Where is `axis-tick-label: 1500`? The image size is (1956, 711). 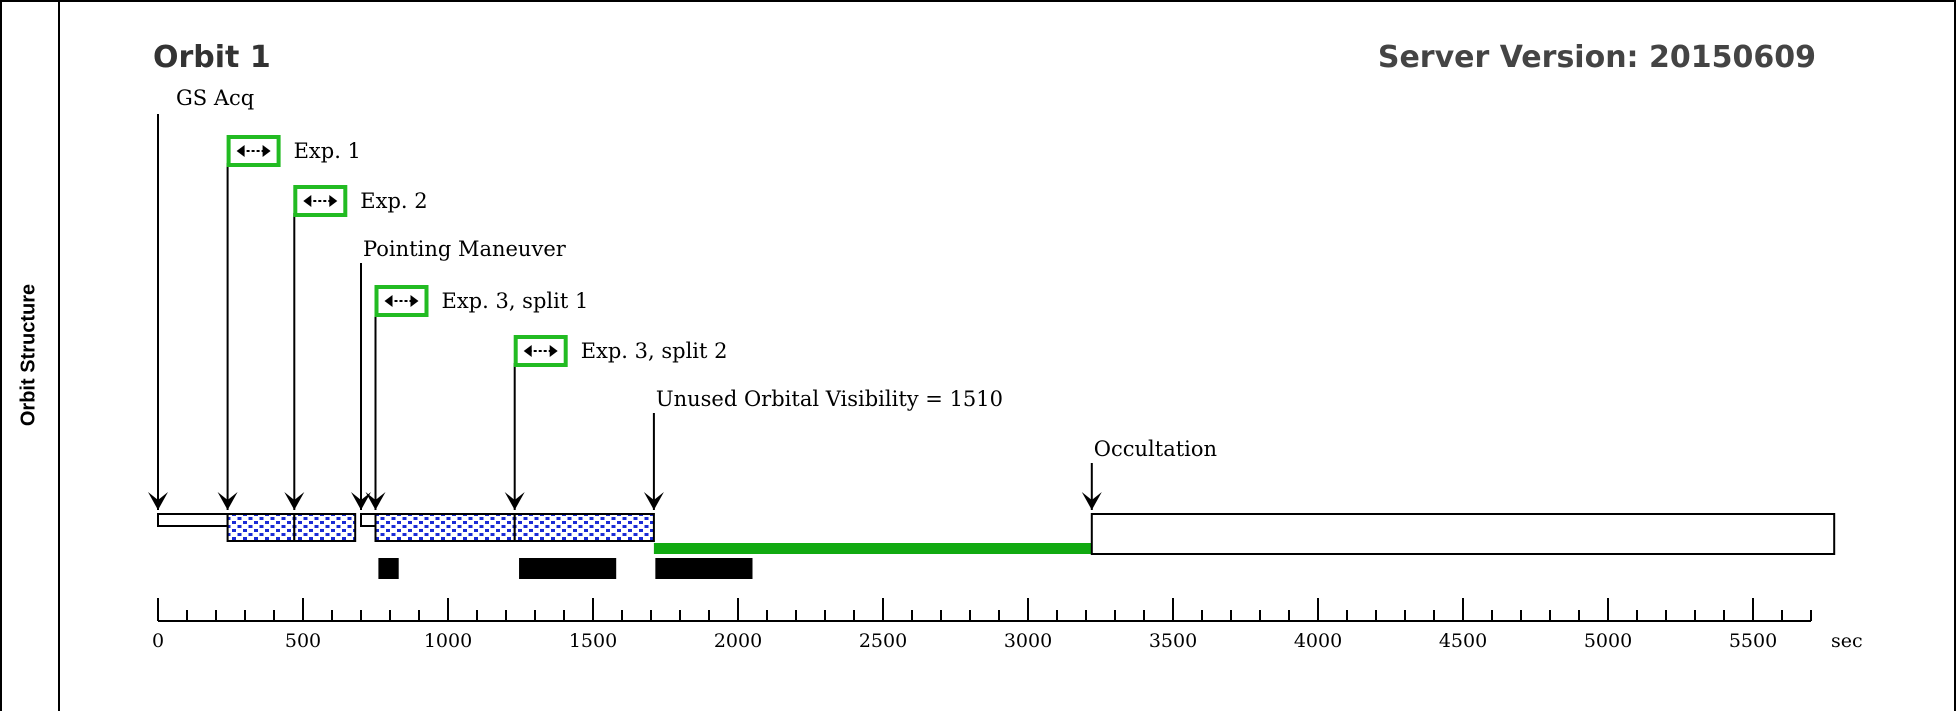
axis-tick-label: 1500 is located at coordinates (593, 641).